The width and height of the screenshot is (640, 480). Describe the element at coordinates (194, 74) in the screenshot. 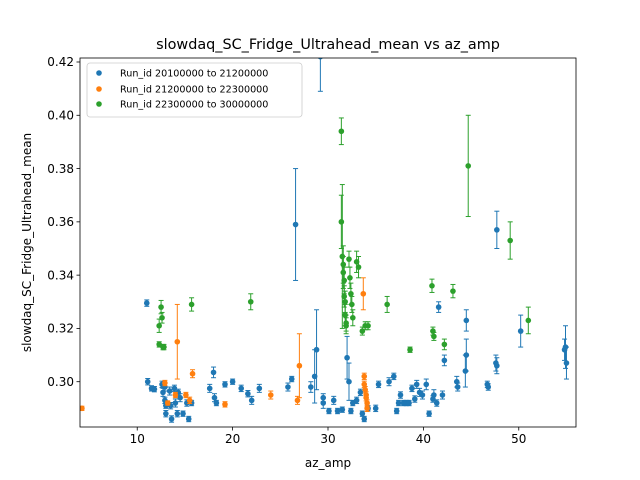

I see `legend-label-series-1: Run_id 20100000 to 21200000` at that location.